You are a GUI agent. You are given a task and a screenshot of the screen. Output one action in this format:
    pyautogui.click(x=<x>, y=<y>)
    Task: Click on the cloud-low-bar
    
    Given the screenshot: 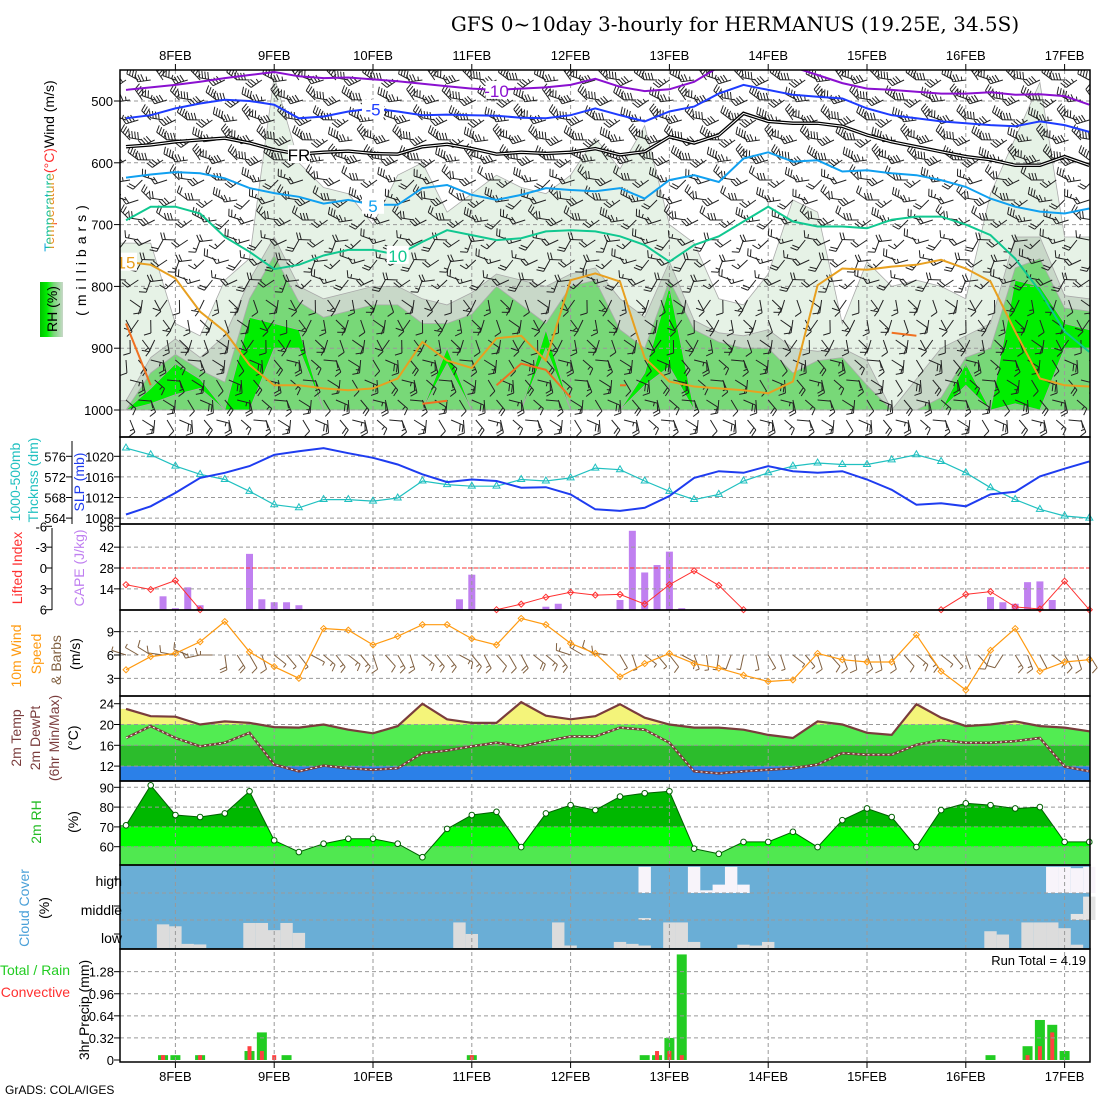 What is the action you would take?
    pyautogui.click(x=644, y=946)
    